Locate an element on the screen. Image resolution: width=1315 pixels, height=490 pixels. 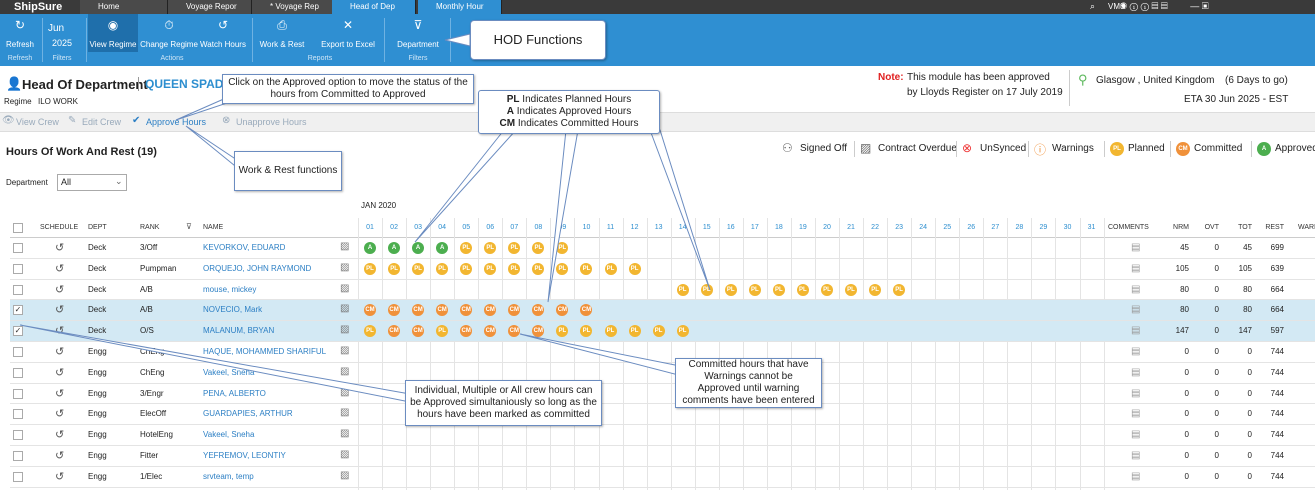
ribbon-button: Department is located at coordinates (418, 44).